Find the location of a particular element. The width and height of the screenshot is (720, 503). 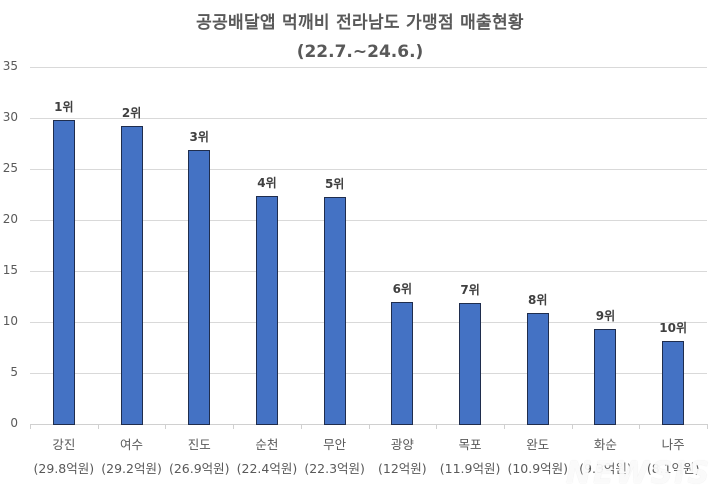

sales-amount: (22.4억원) is located at coordinates (267, 468).